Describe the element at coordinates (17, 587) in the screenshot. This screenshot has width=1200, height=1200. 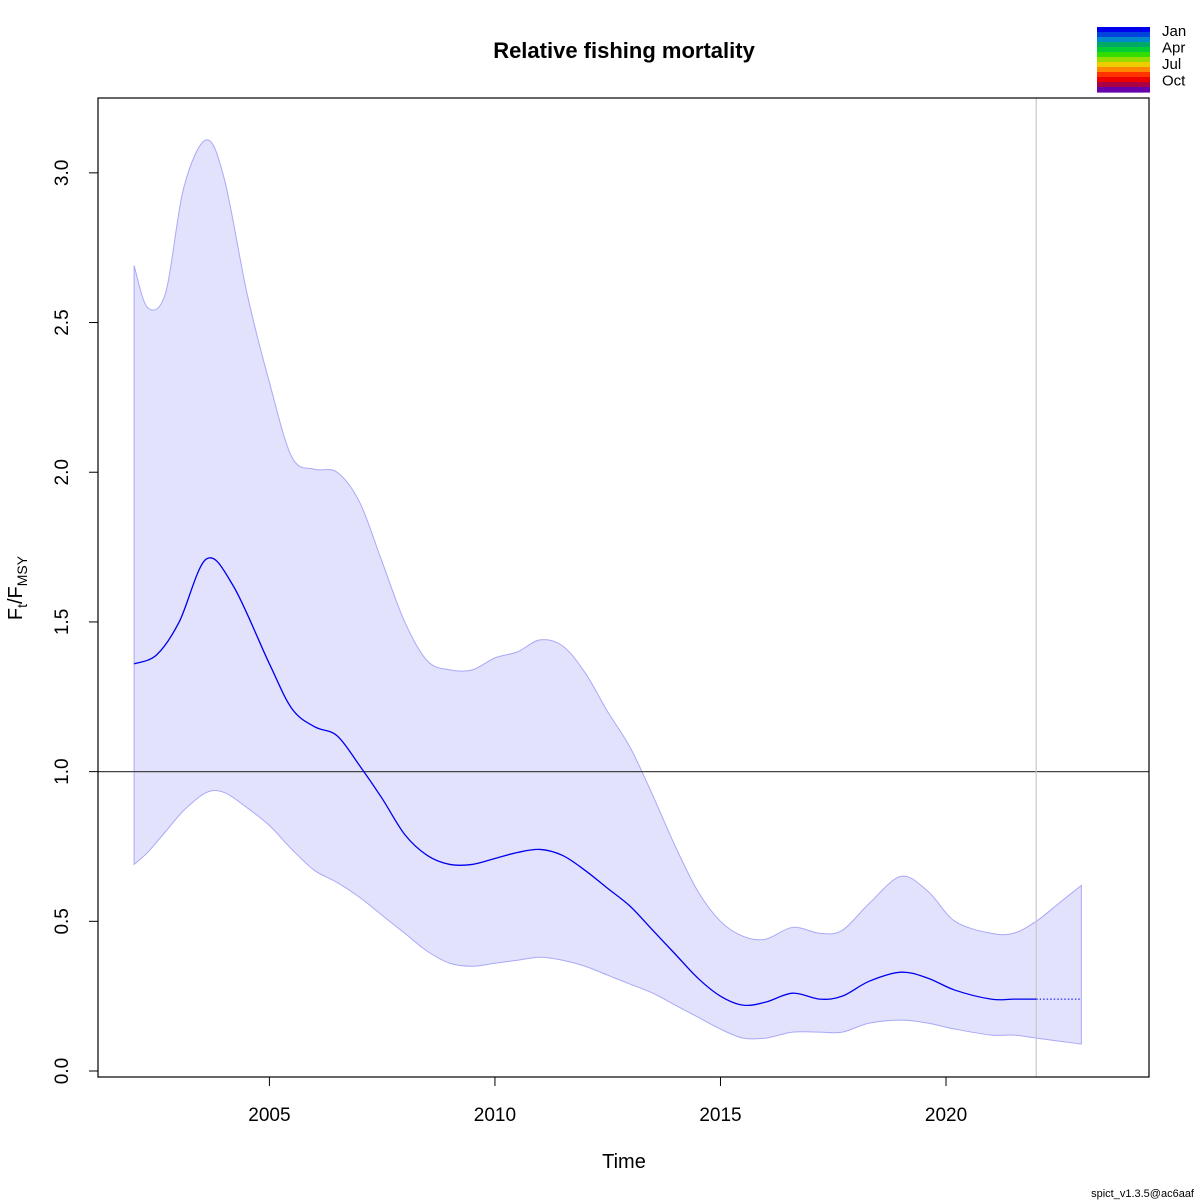
I see `y-axis-label: Ft/FMSY` at that location.